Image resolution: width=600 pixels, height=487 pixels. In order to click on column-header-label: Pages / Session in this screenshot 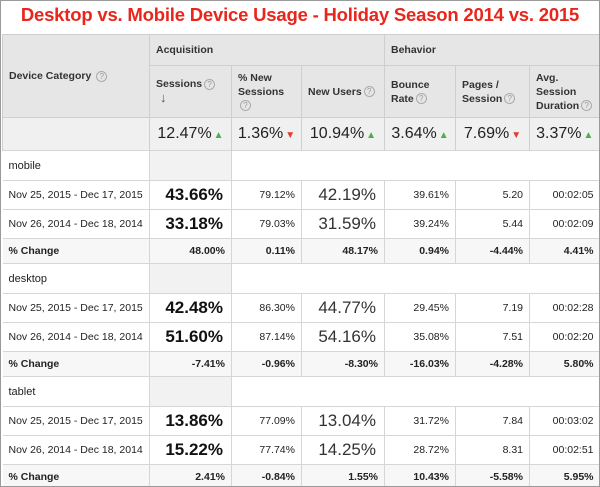, I will do `click(482, 91)`.